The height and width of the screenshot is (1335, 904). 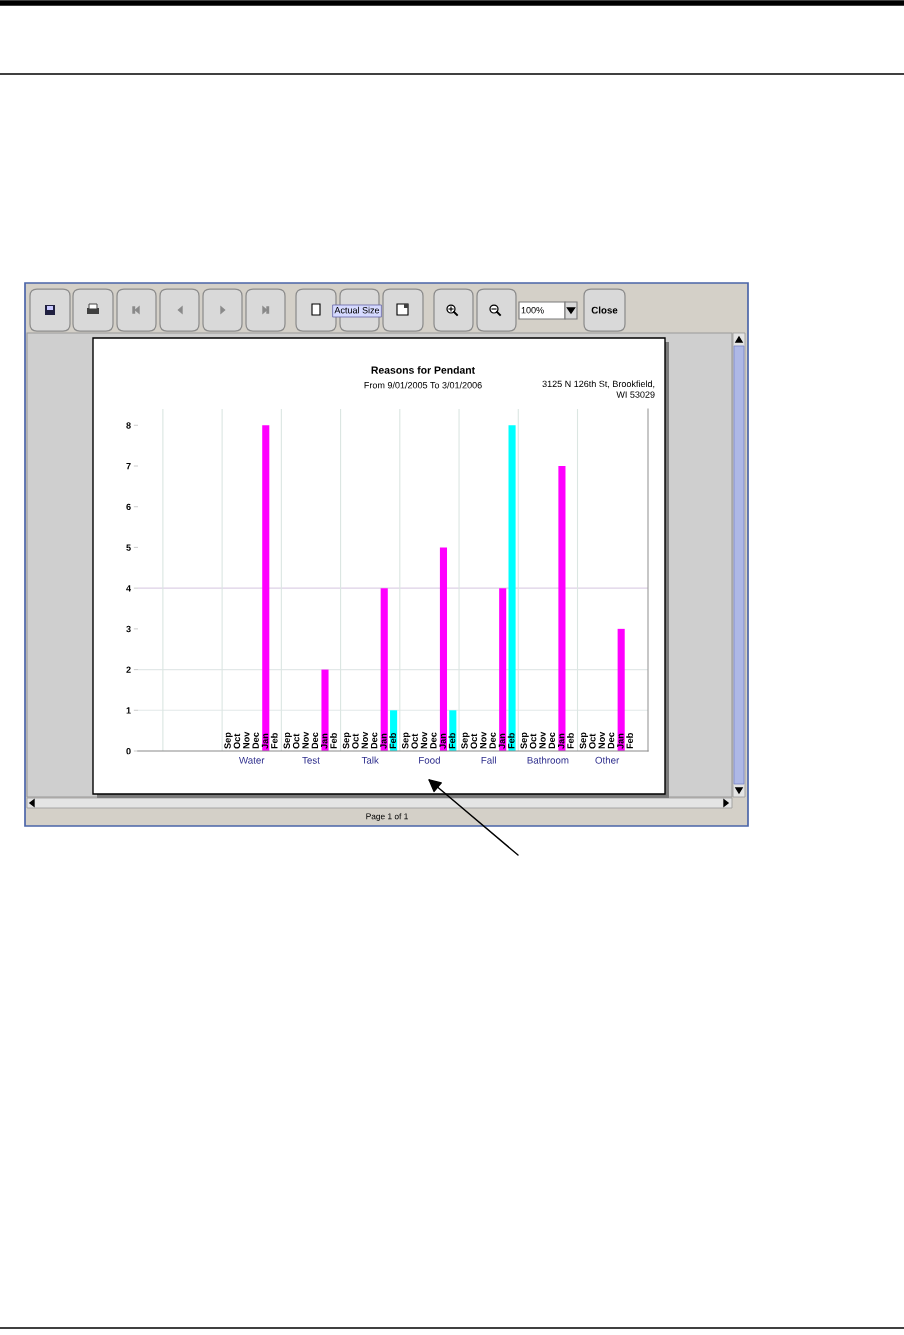 What do you see at coordinates (370, 760) in the screenshot?
I see `x-tick-label: Talk` at bounding box center [370, 760].